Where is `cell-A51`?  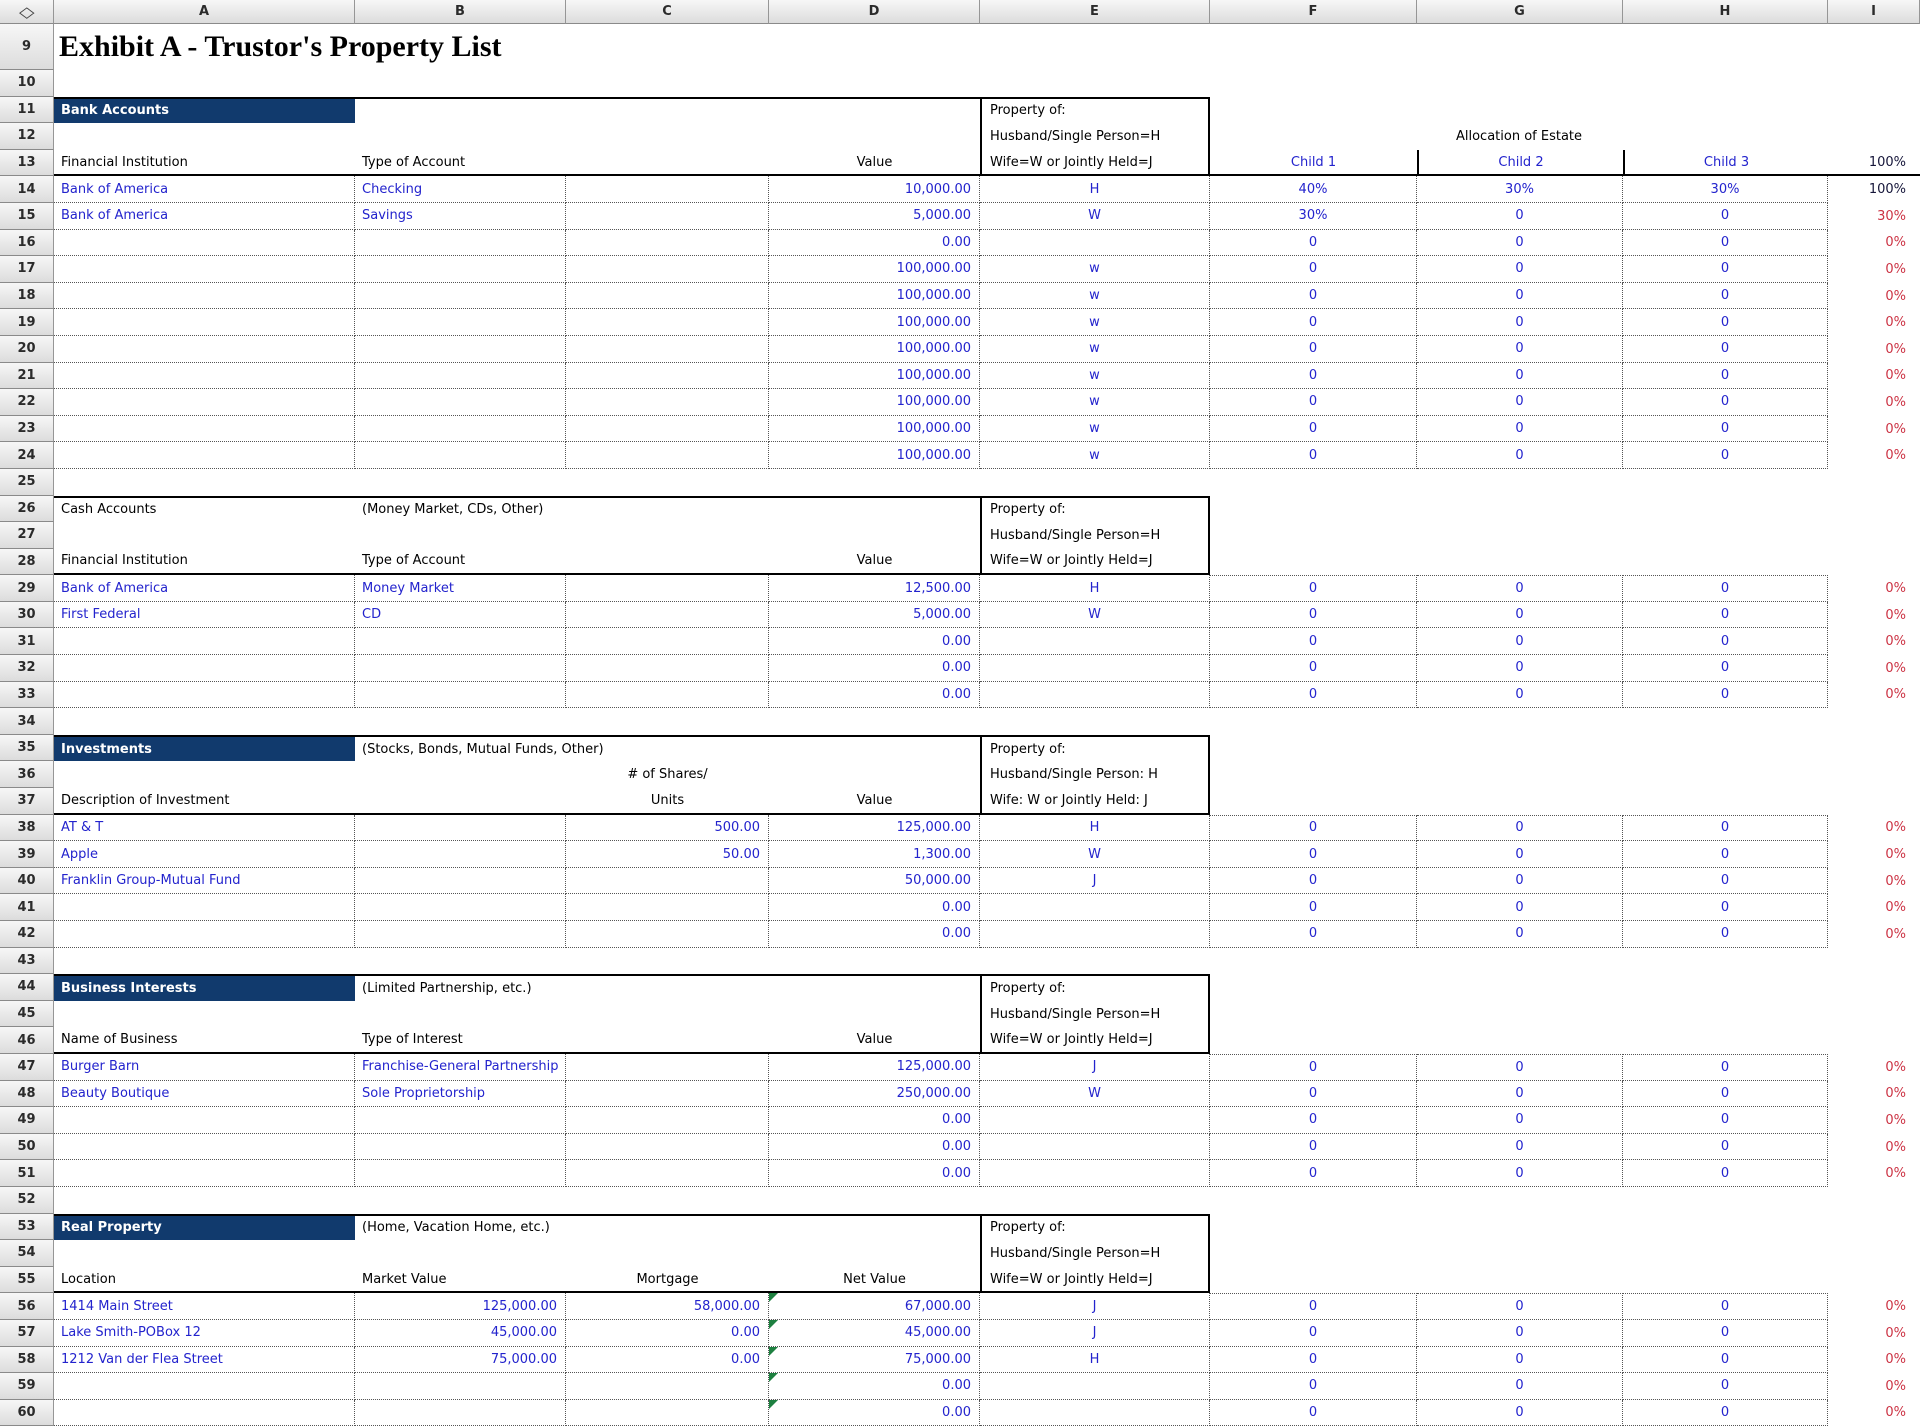
cell-A51 is located at coordinates (204, 1173).